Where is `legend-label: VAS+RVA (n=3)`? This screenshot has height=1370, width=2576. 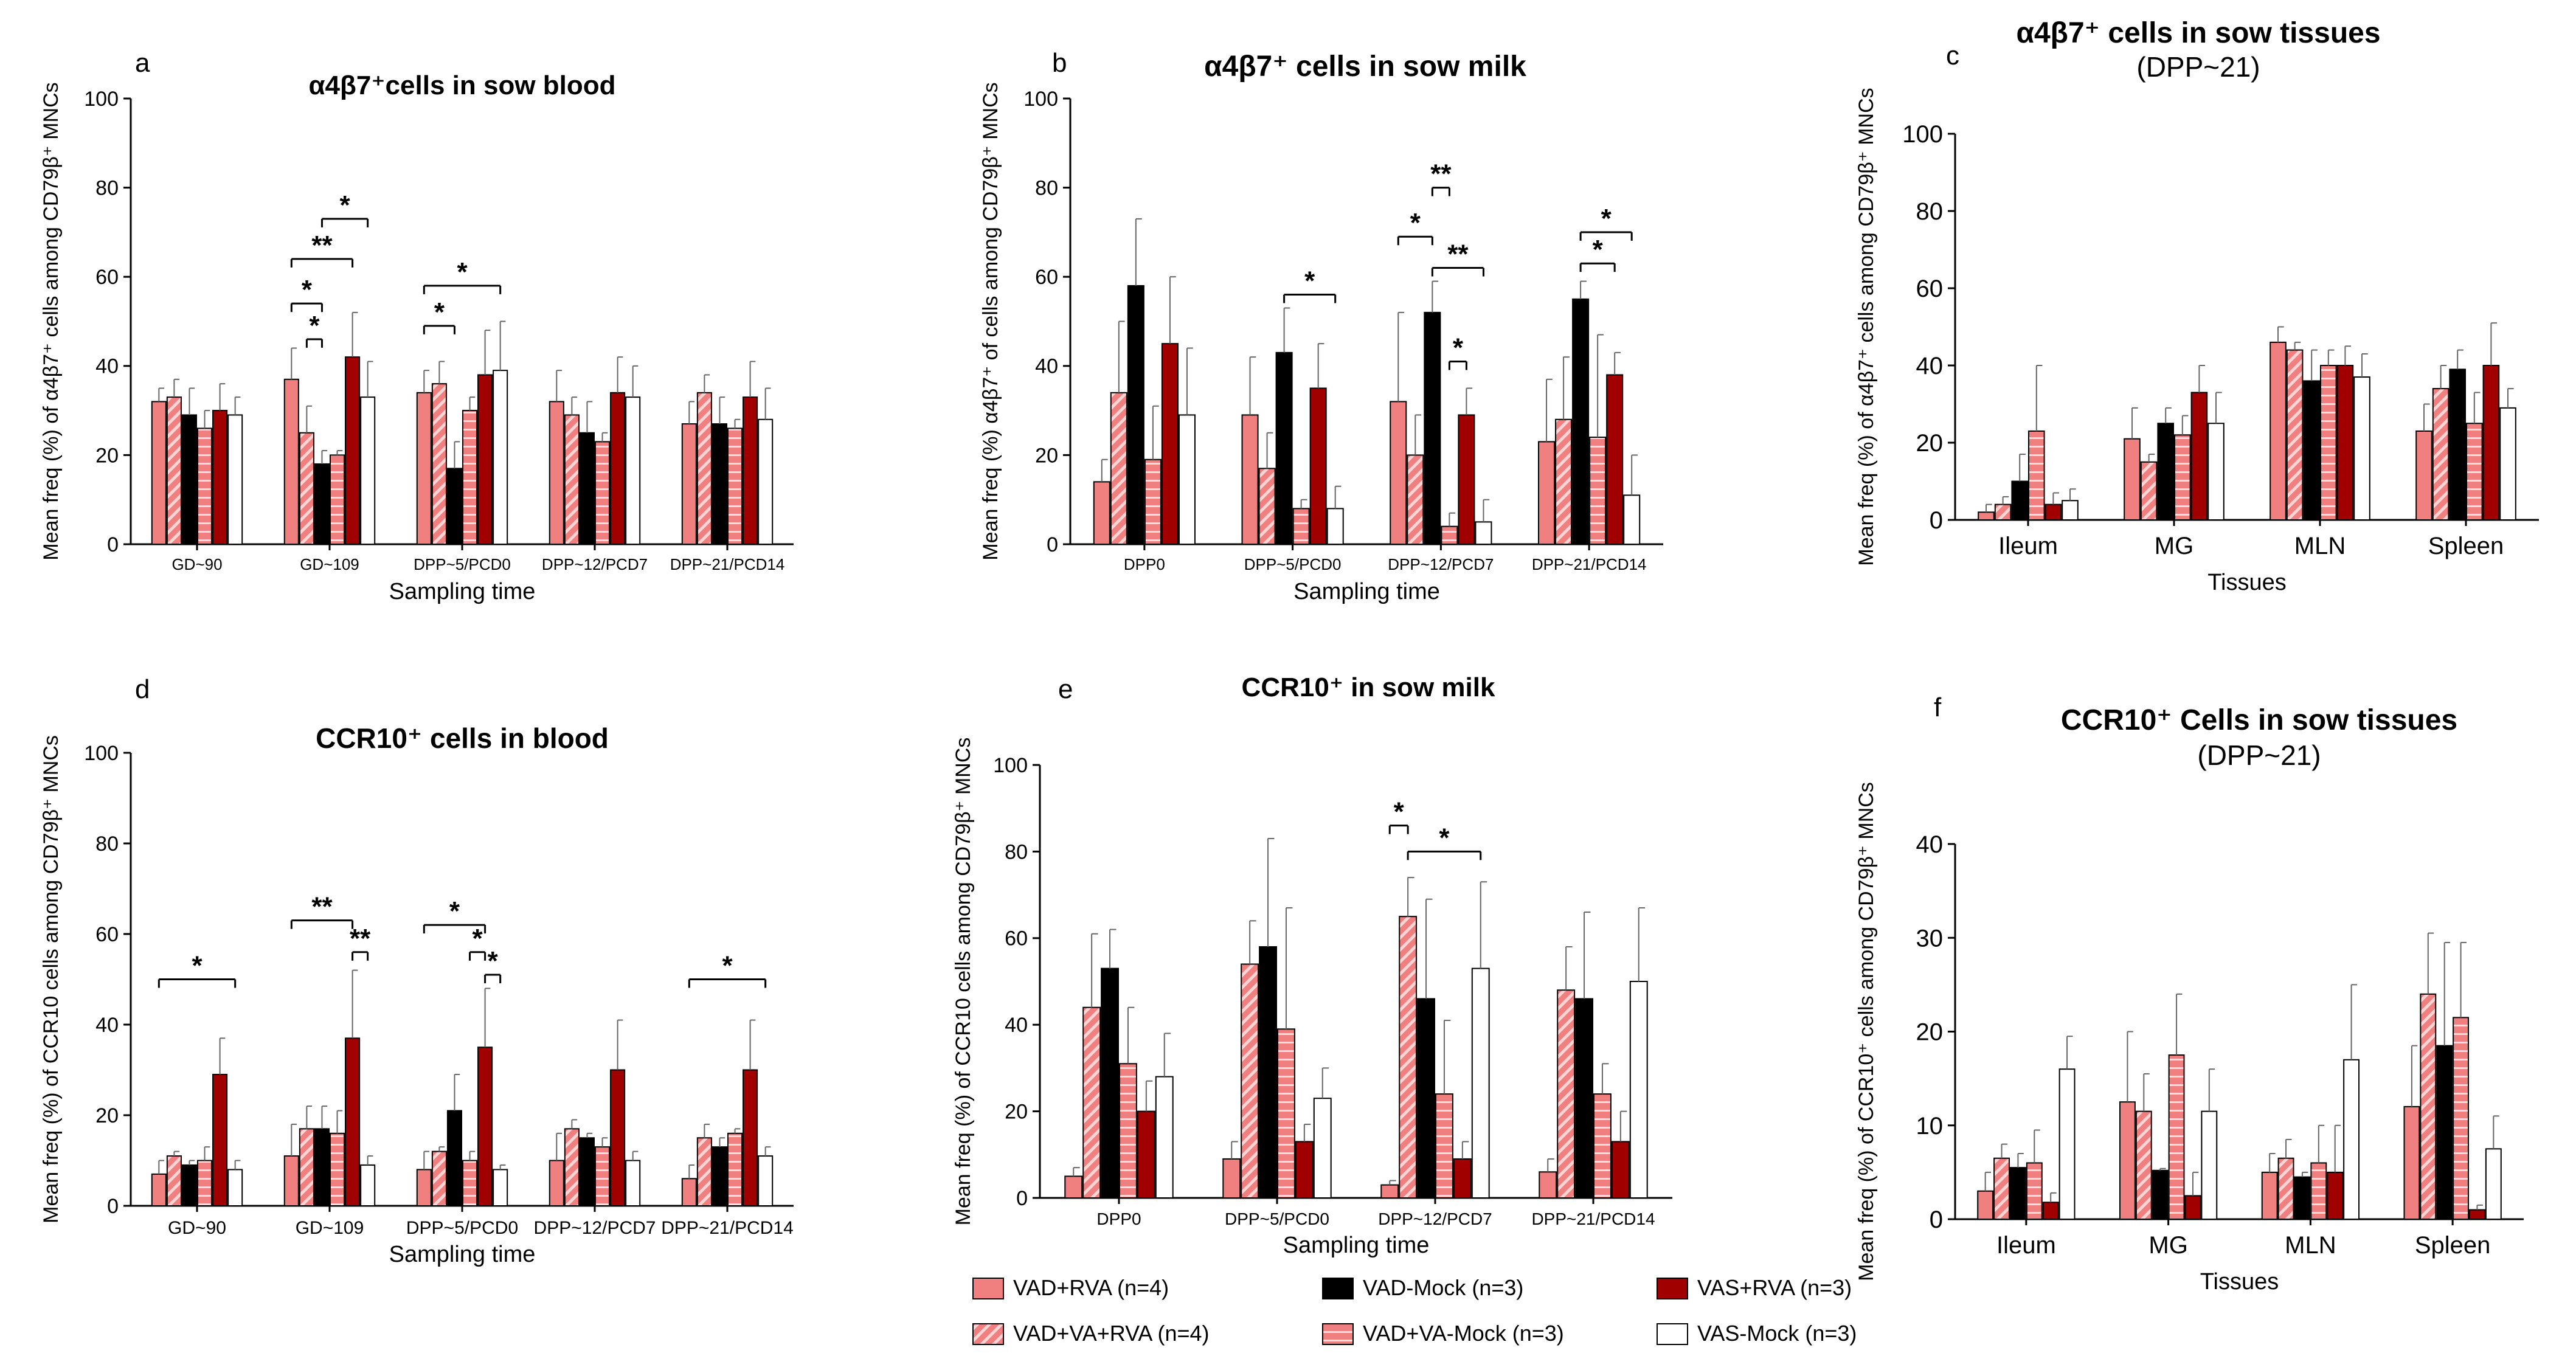 legend-label: VAS+RVA (n=3) is located at coordinates (1774, 1287).